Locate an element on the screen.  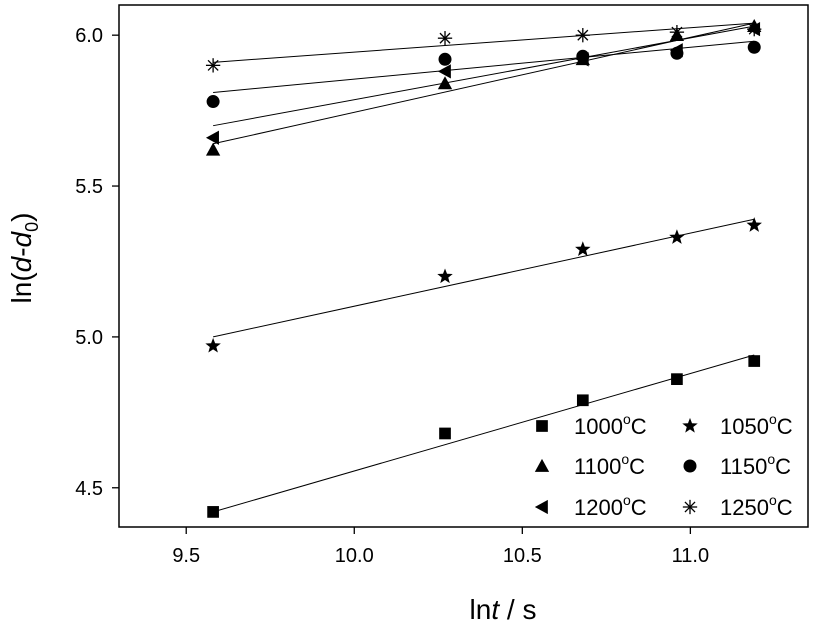
y-tick-label: 5.5 is located at coordinates (89, 187).